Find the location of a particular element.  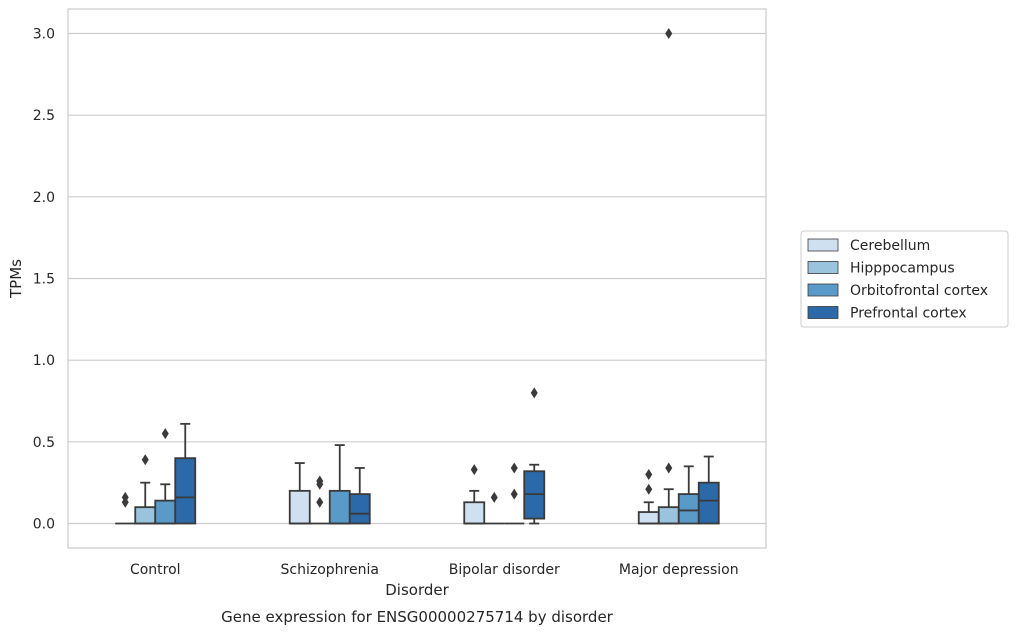

y-tick-labels: 0.0 0.5 1.0 1.5 2.0 2.5 3.0 is located at coordinates (44, 280).